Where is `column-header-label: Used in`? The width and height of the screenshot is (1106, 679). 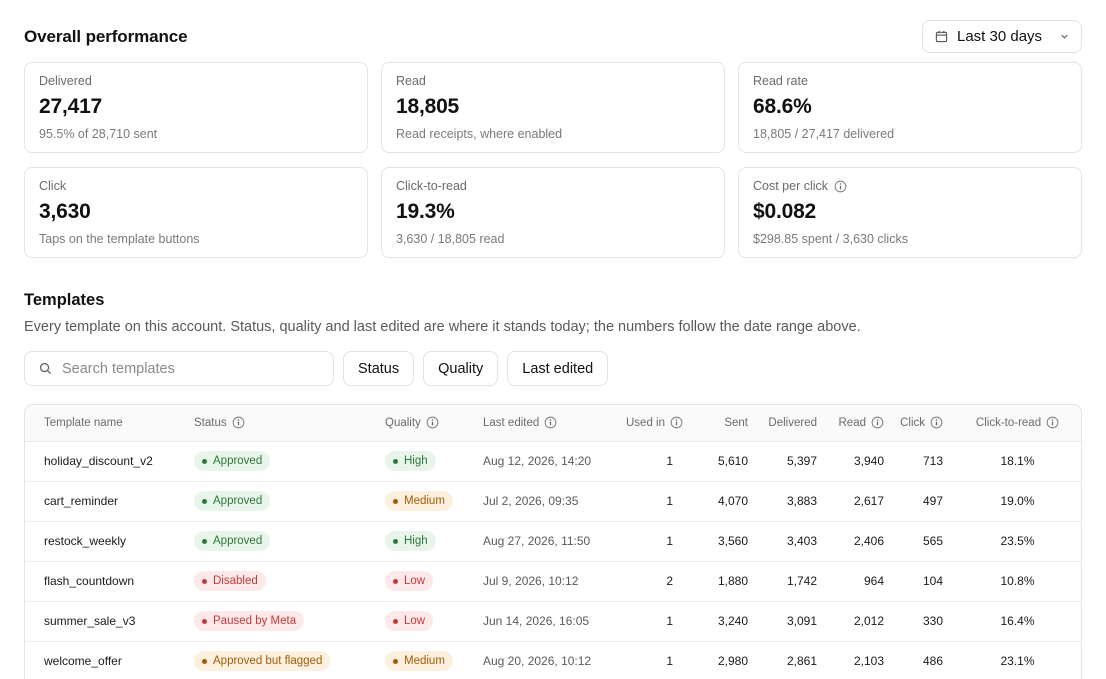
column-header-label: Used in is located at coordinates (645, 422).